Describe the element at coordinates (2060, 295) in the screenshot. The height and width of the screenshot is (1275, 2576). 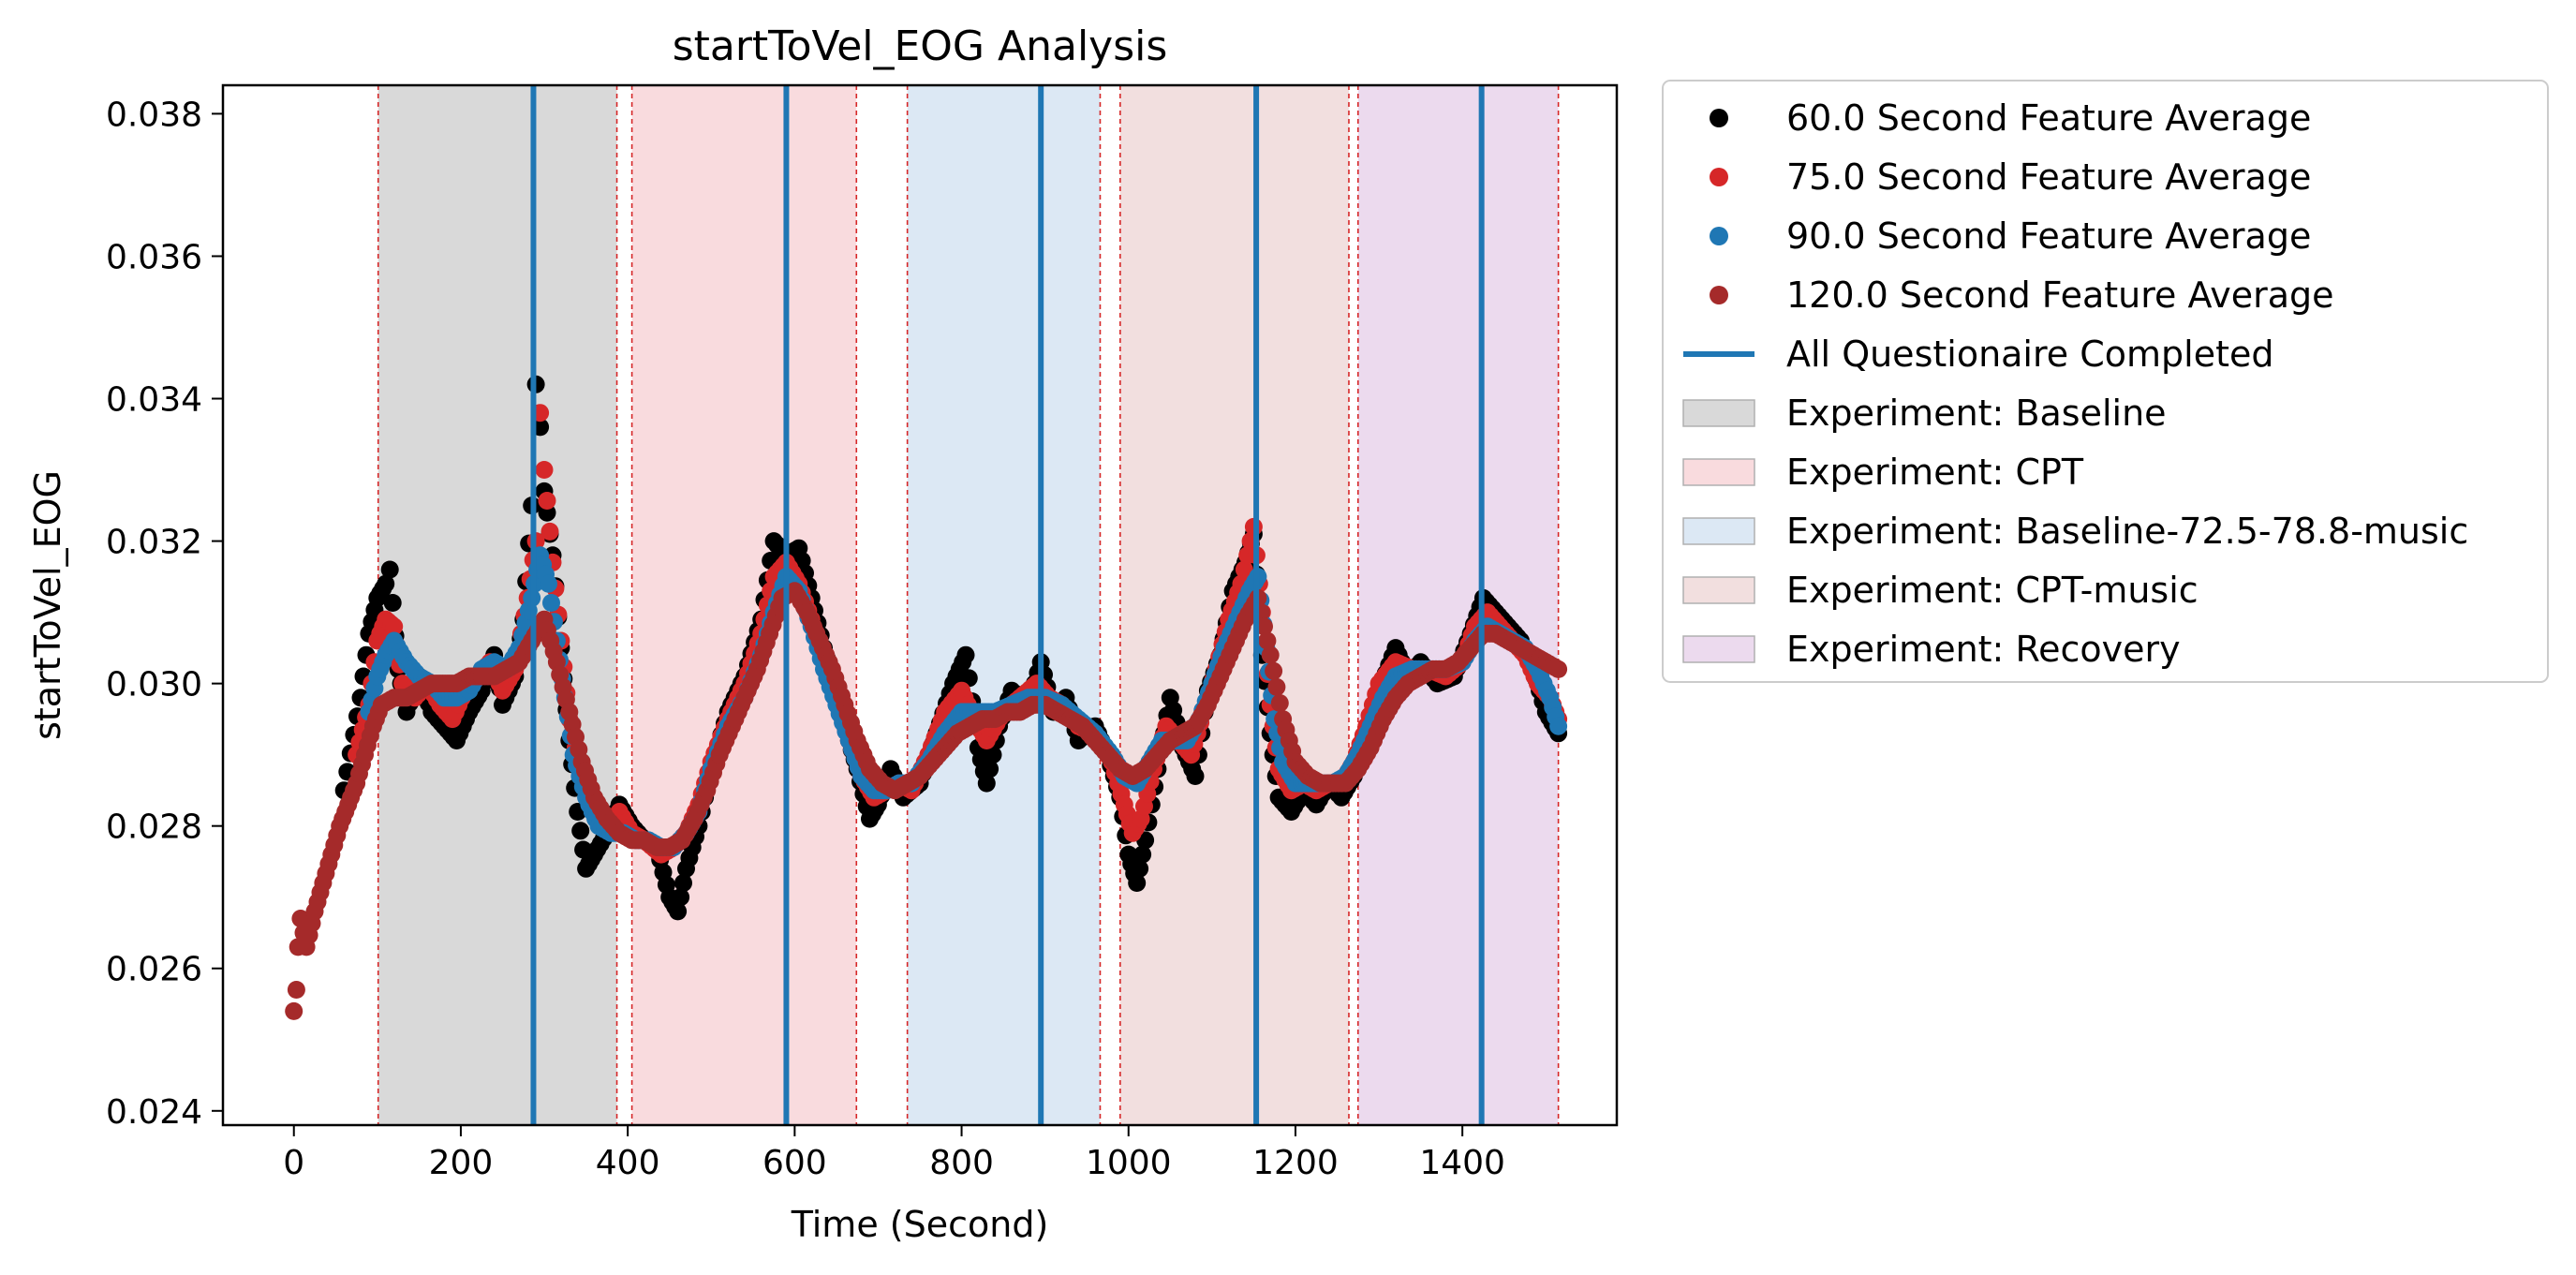
I see `legend-label: 120.0 Second Feature Average` at that location.